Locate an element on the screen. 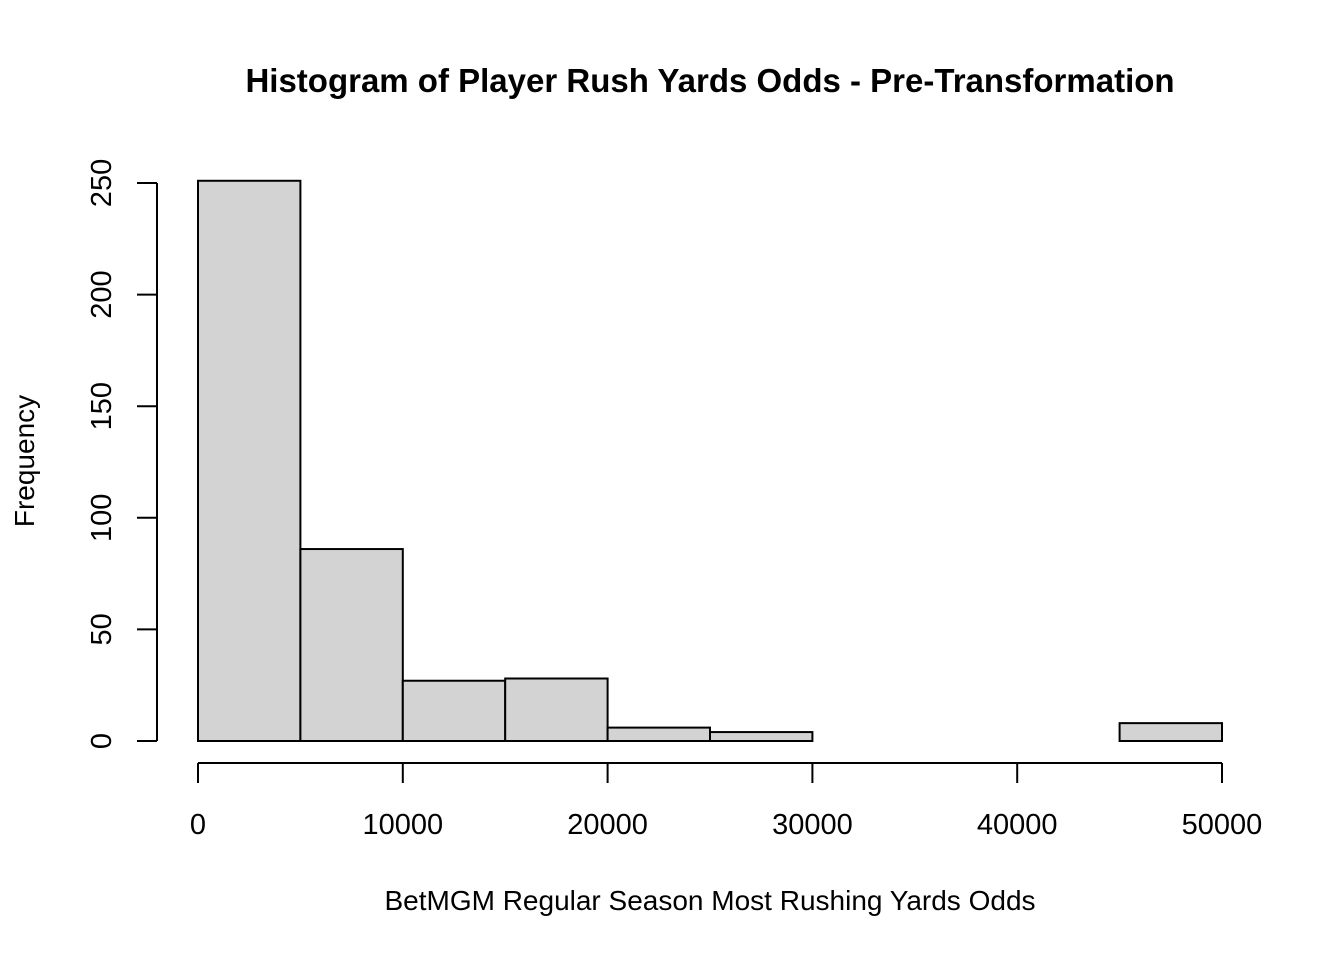  y-tick-label: 250 is located at coordinates (102, 183).